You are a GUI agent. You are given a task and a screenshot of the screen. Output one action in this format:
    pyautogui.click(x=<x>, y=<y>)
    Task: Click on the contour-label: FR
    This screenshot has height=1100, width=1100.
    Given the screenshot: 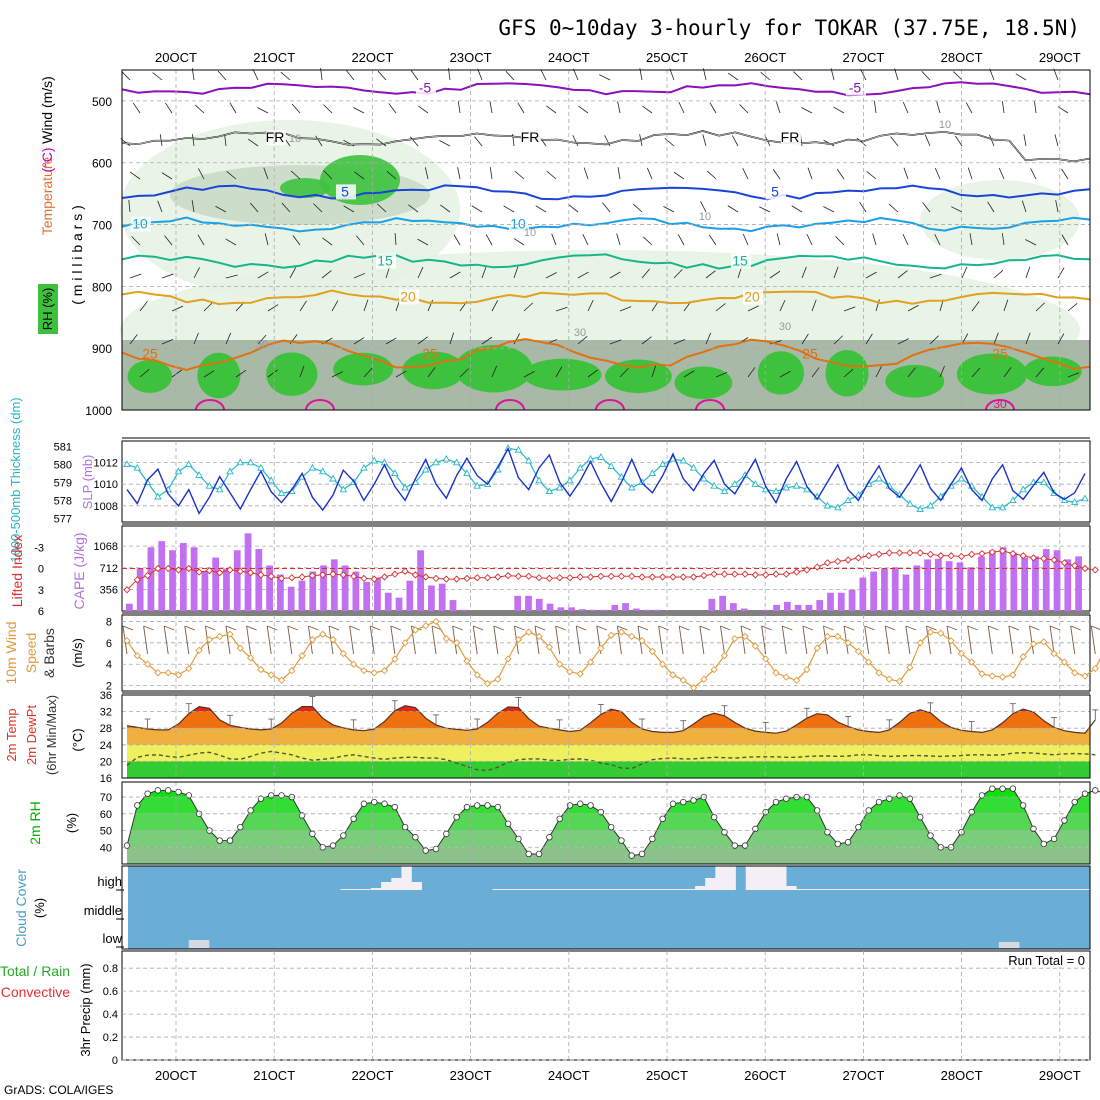 What is the action you would take?
    pyautogui.click(x=790, y=137)
    